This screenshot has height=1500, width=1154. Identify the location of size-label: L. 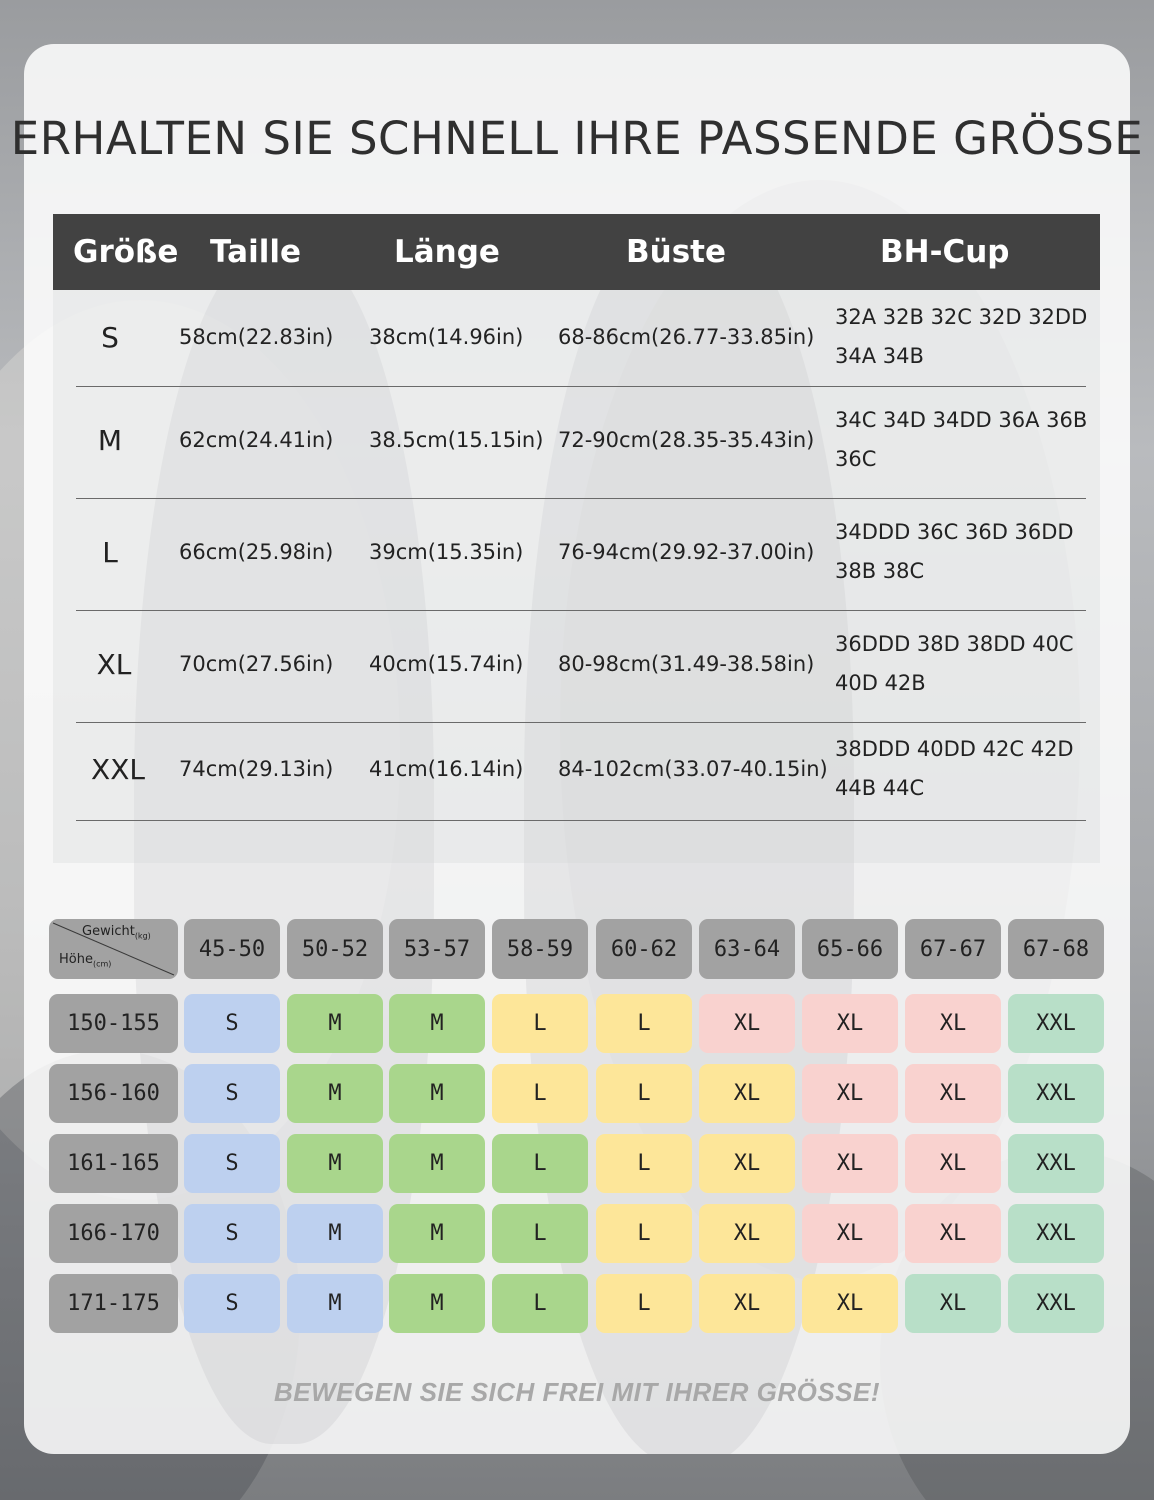
(110, 552).